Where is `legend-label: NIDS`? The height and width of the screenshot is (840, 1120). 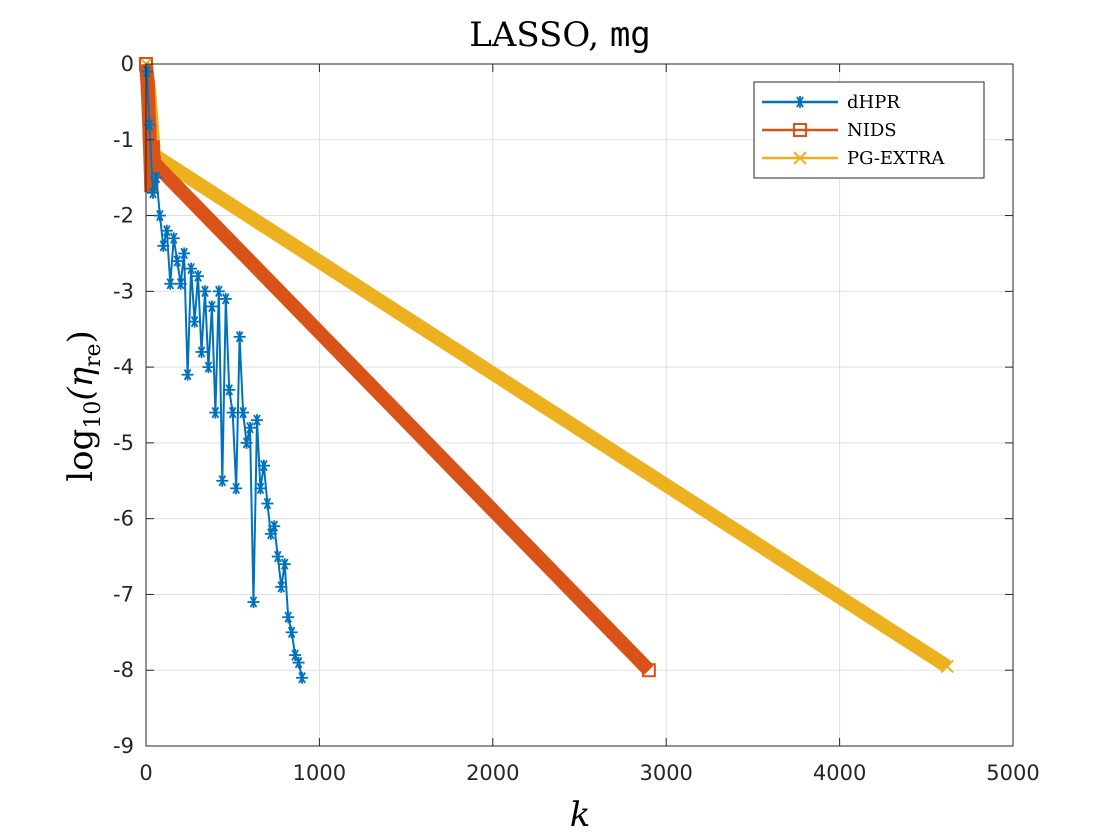
legend-label: NIDS is located at coordinates (872, 130).